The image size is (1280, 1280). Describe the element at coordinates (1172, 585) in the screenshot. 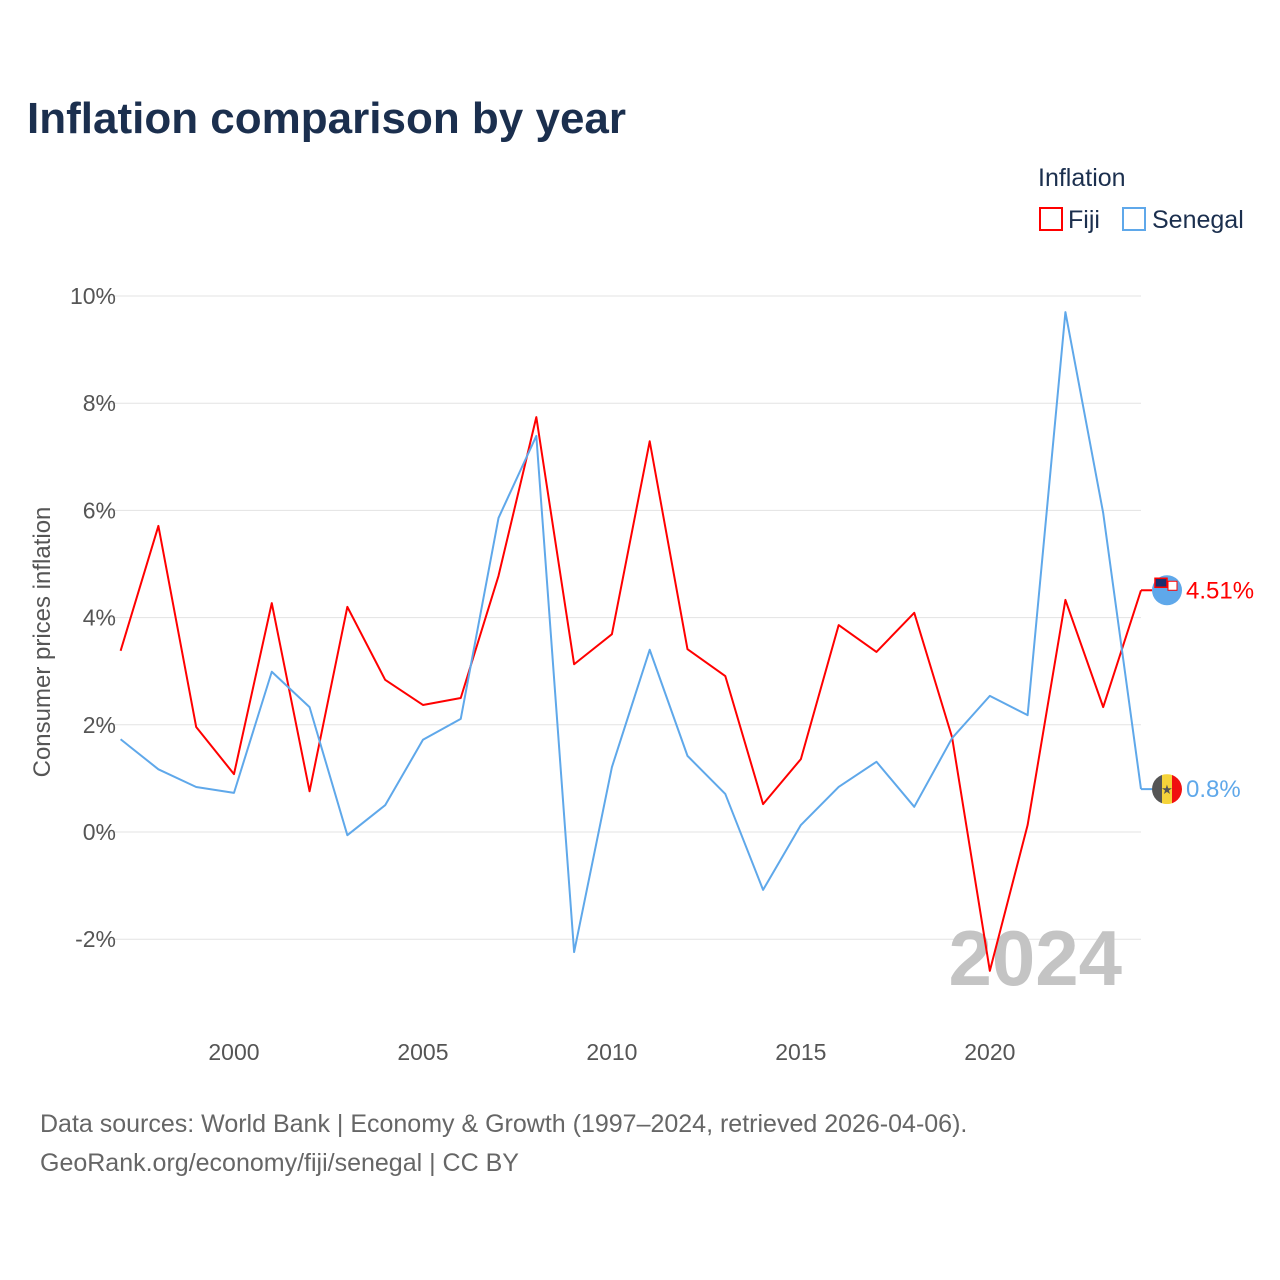

I see `flag-shield` at that location.